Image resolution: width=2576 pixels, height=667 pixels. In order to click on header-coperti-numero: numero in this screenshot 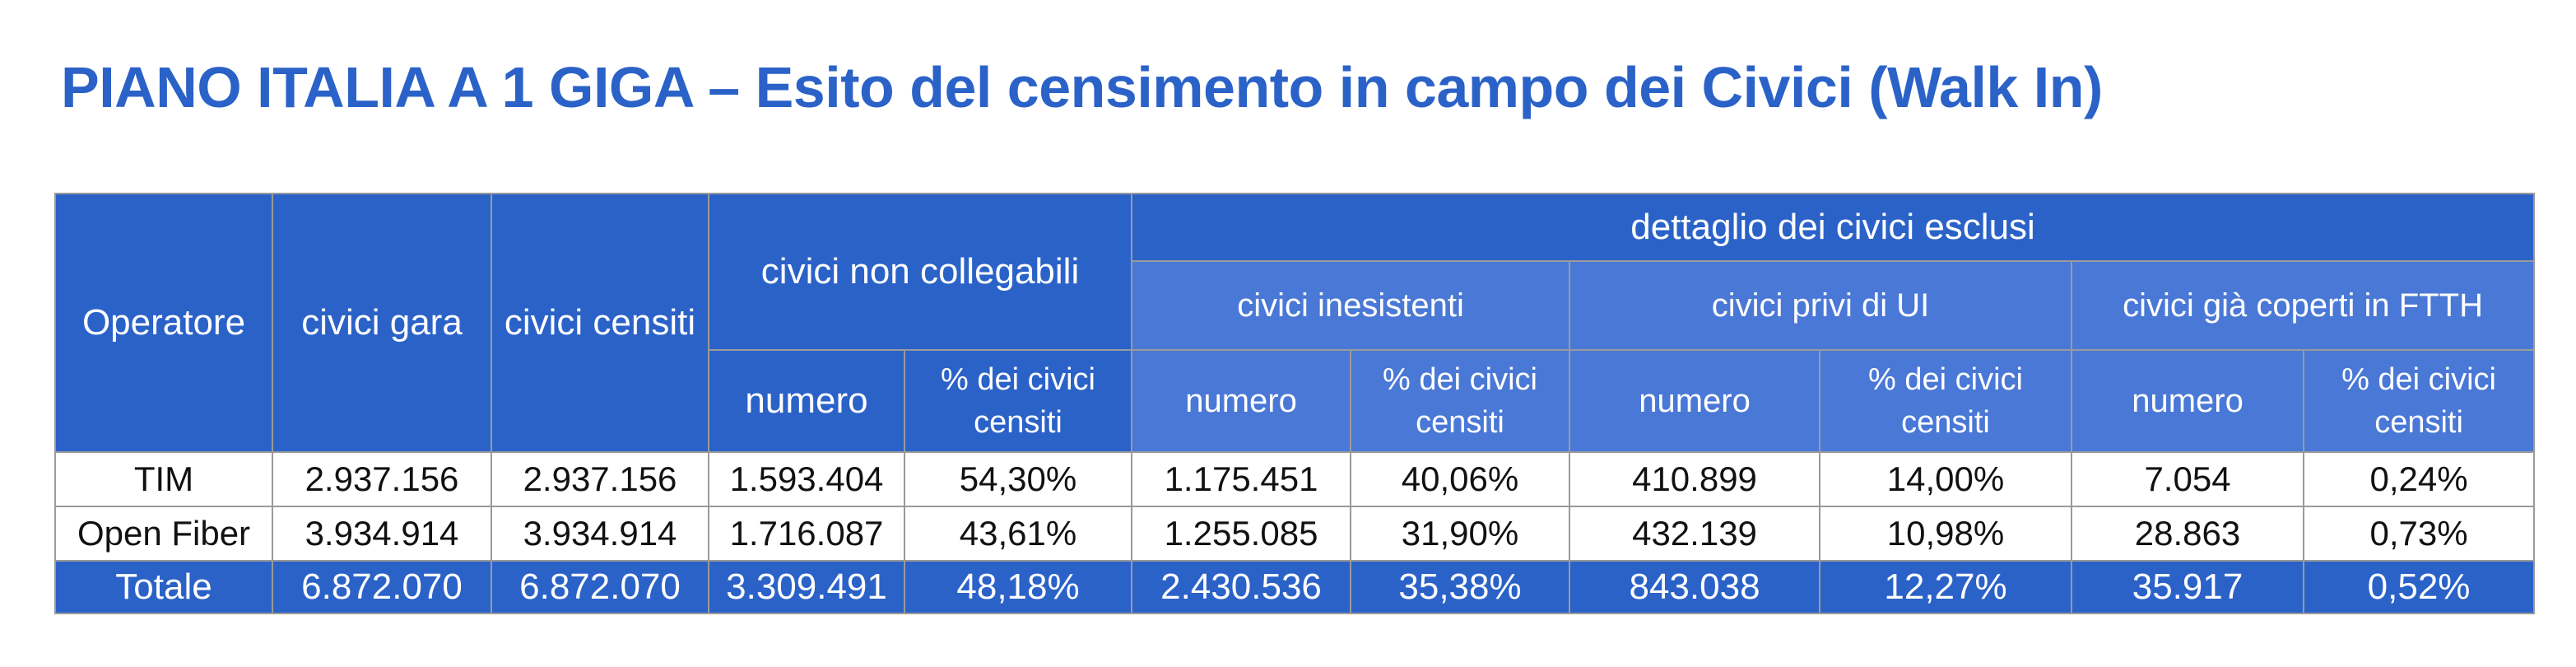, I will do `click(2188, 401)`.